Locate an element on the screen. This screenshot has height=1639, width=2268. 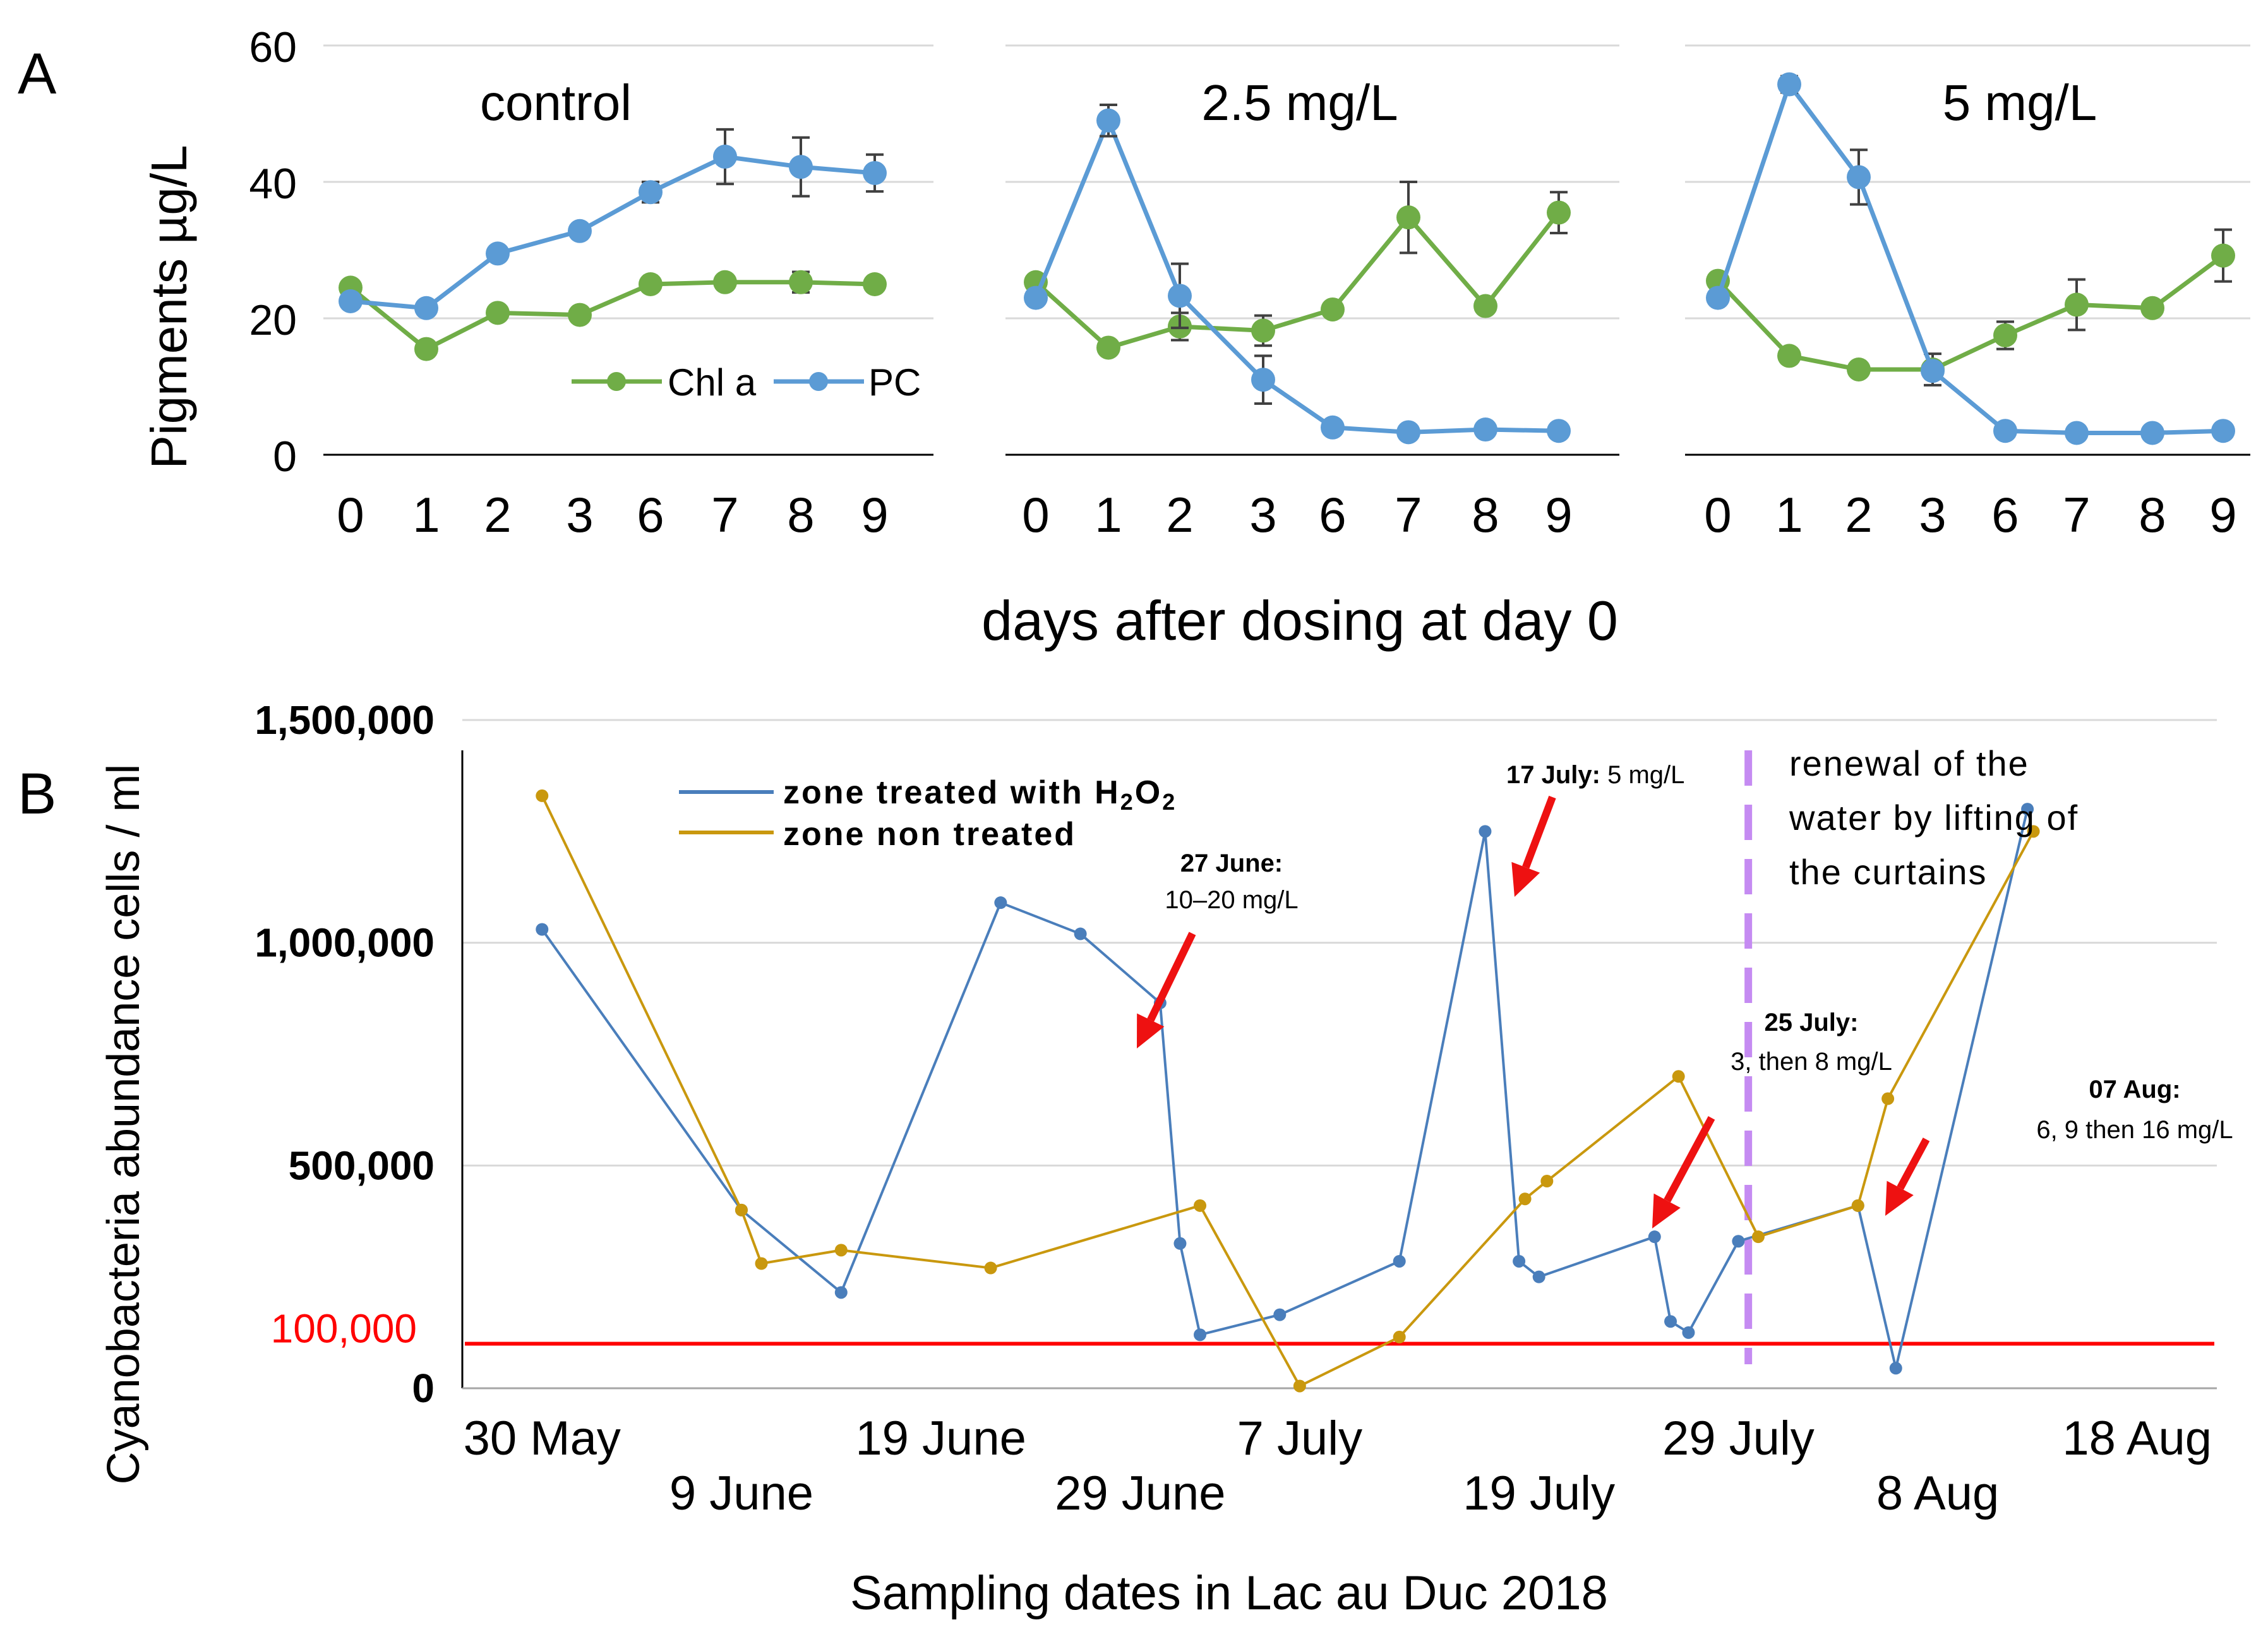
annotation-july25-dose: 3, then 8 mg/L is located at coordinates (1811, 1062).